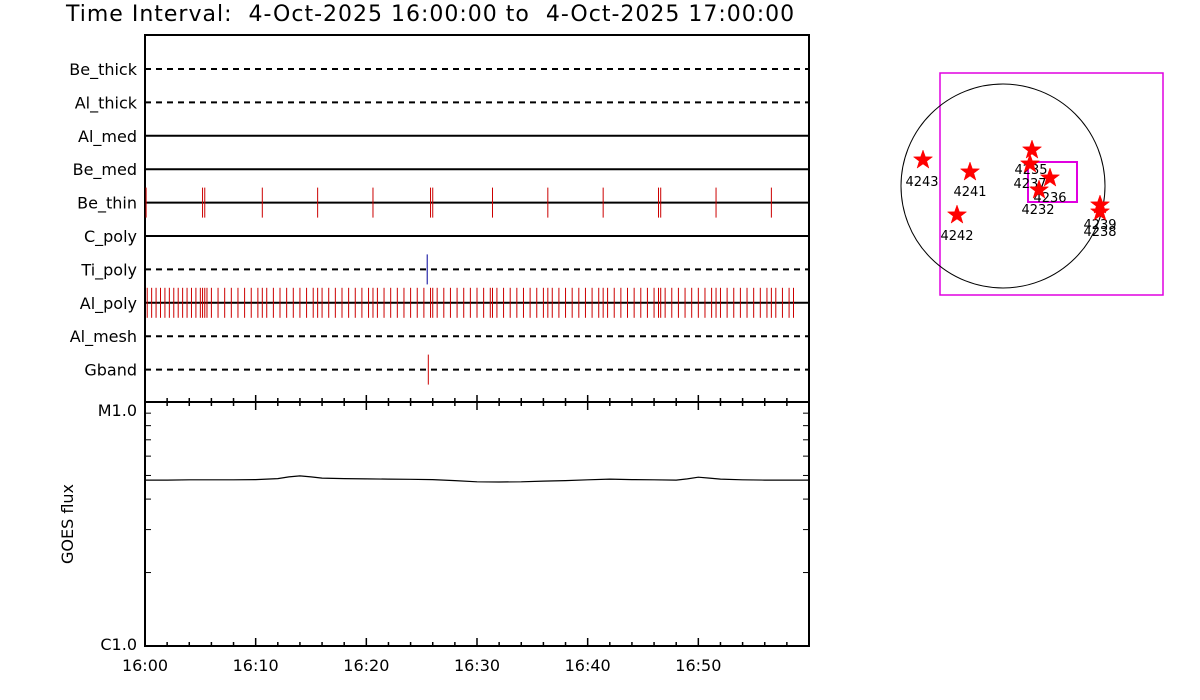 The height and width of the screenshot is (700, 1200). Describe the element at coordinates (118, 644) in the screenshot. I see `y-tick-label-bottom: C1.0` at that location.